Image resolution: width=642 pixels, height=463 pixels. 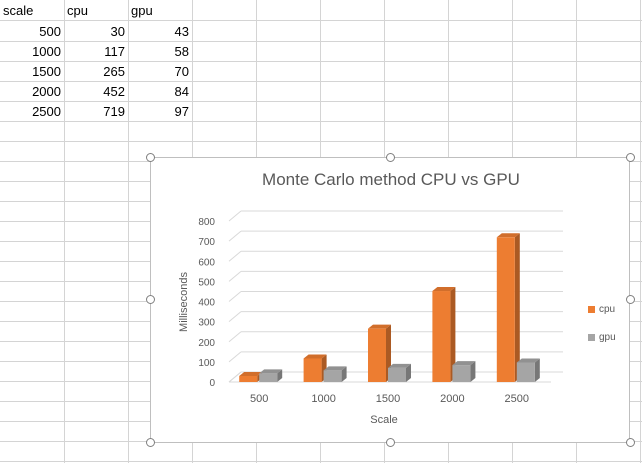 What do you see at coordinates (46, 91) in the screenshot?
I see `cell-scale: 2000` at bounding box center [46, 91].